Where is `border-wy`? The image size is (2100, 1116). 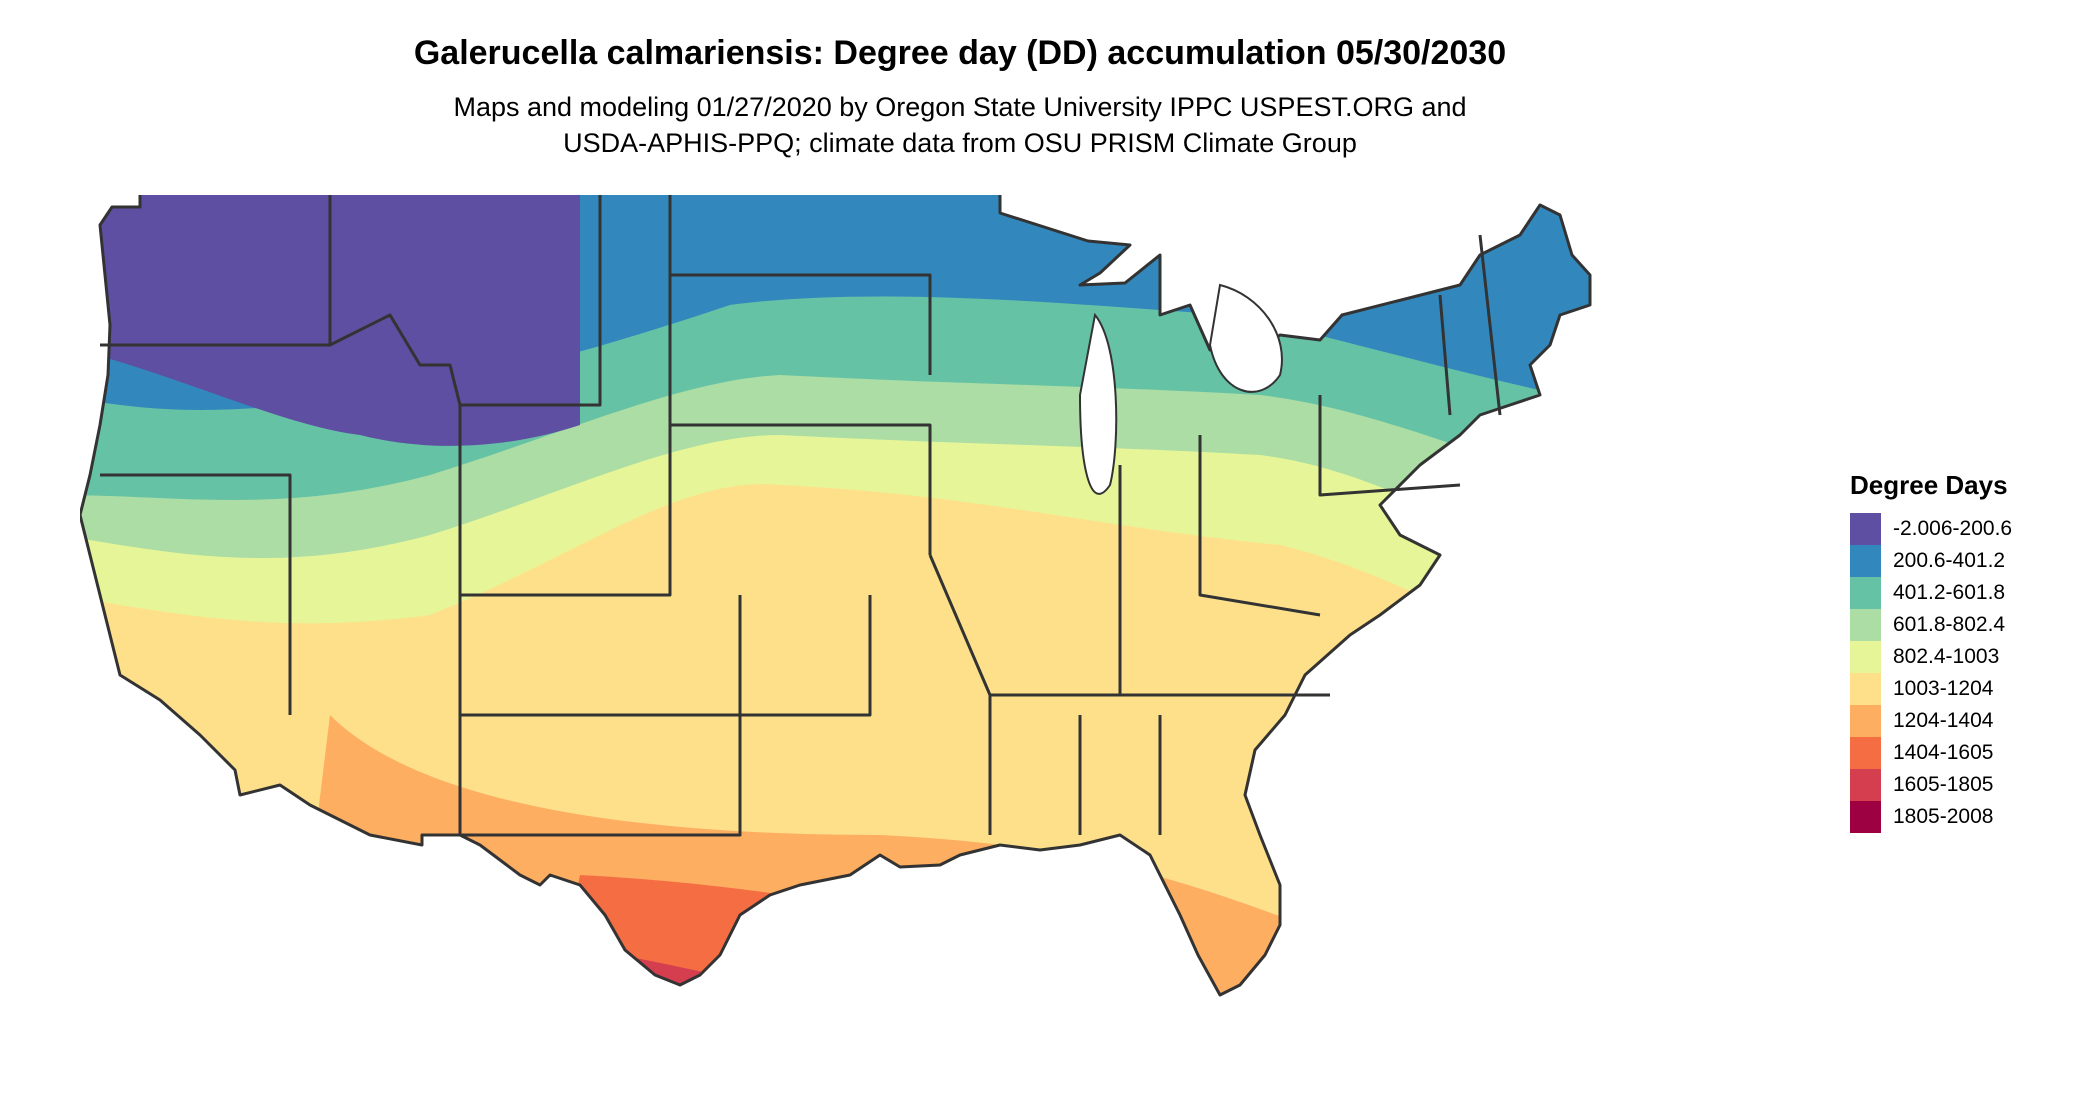
border-wy is located at coordinates (565, 396).